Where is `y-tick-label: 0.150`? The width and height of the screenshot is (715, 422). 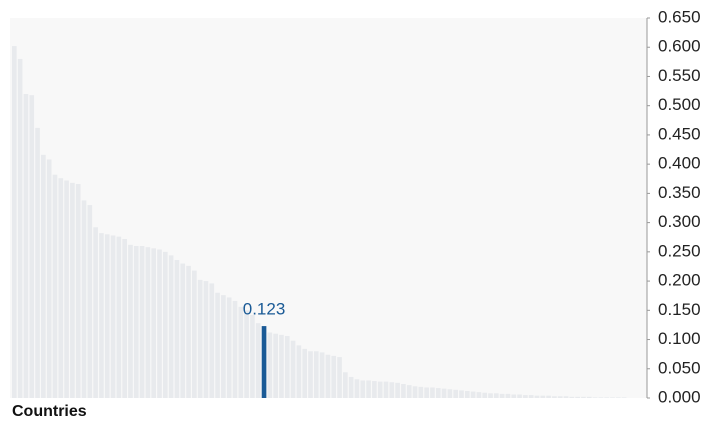 y-tick-label: 0.150 is located at coordinates (679, 309).